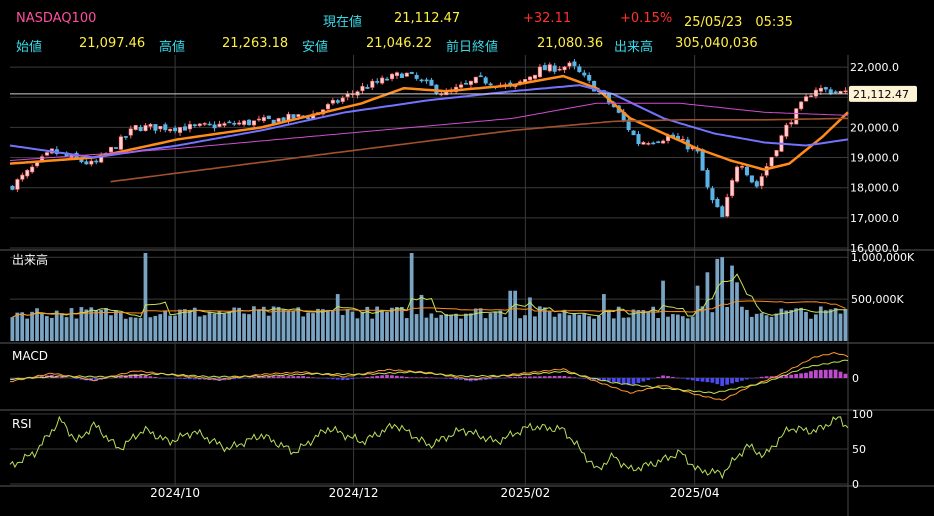 This screenshot has height=516, width=934. I want to click on price-tick-label: 22,000.0, so click(874, 67).